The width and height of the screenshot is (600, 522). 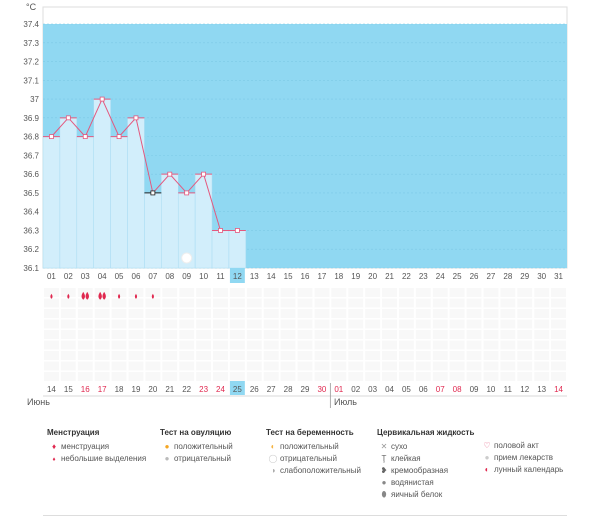 I want to click on small-drop-icon: ♦, so click(x=54, y=460).